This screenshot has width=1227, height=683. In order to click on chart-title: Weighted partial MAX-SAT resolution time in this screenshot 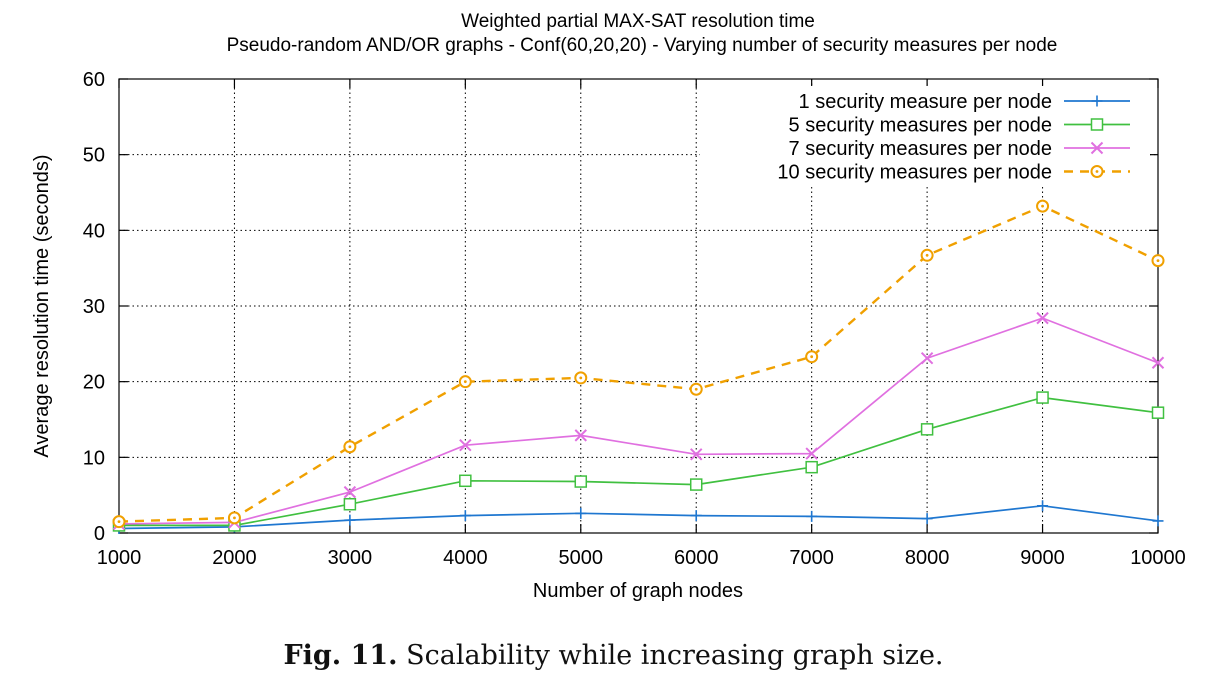, I will do `click(638, 21)`.